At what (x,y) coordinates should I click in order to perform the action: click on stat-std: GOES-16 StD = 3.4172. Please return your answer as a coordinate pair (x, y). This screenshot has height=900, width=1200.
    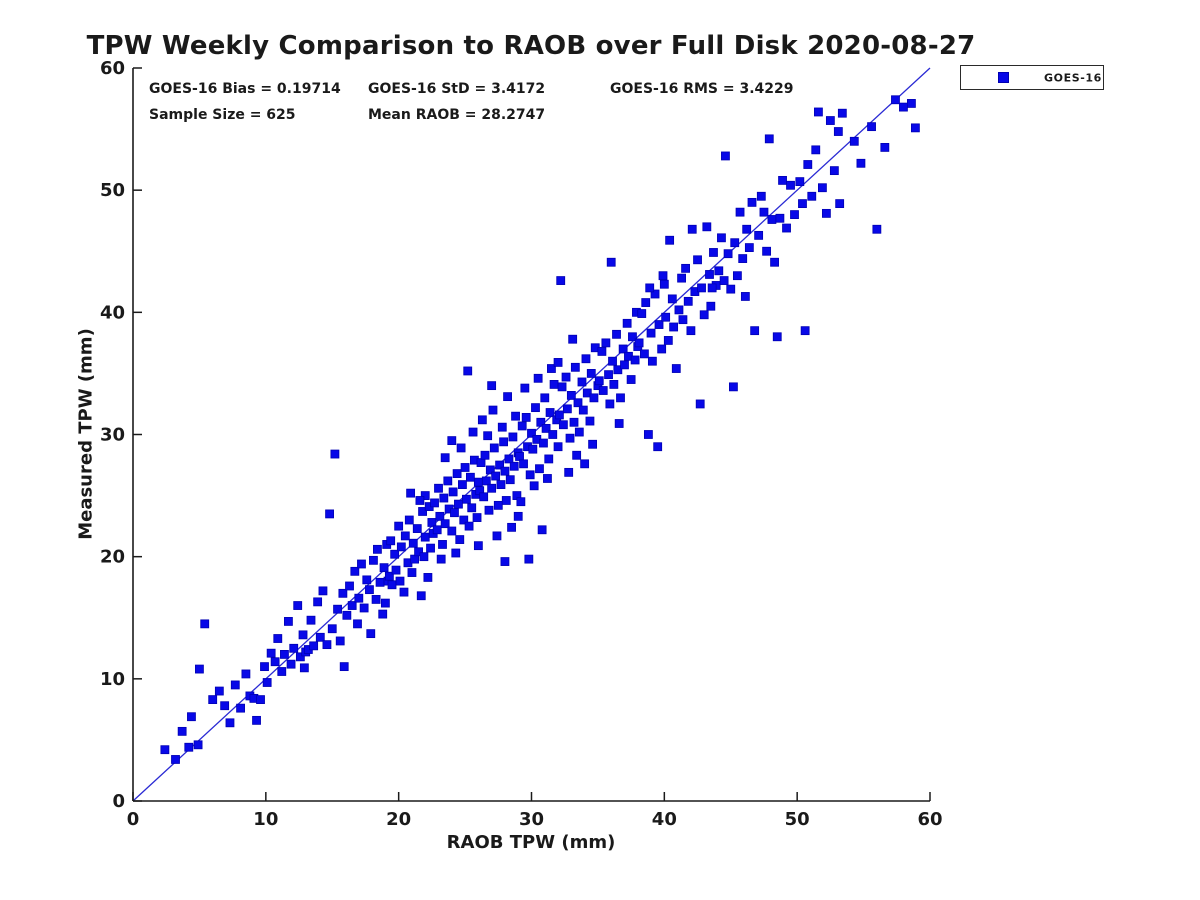
    Looking at the image, I should click on (457, 89).